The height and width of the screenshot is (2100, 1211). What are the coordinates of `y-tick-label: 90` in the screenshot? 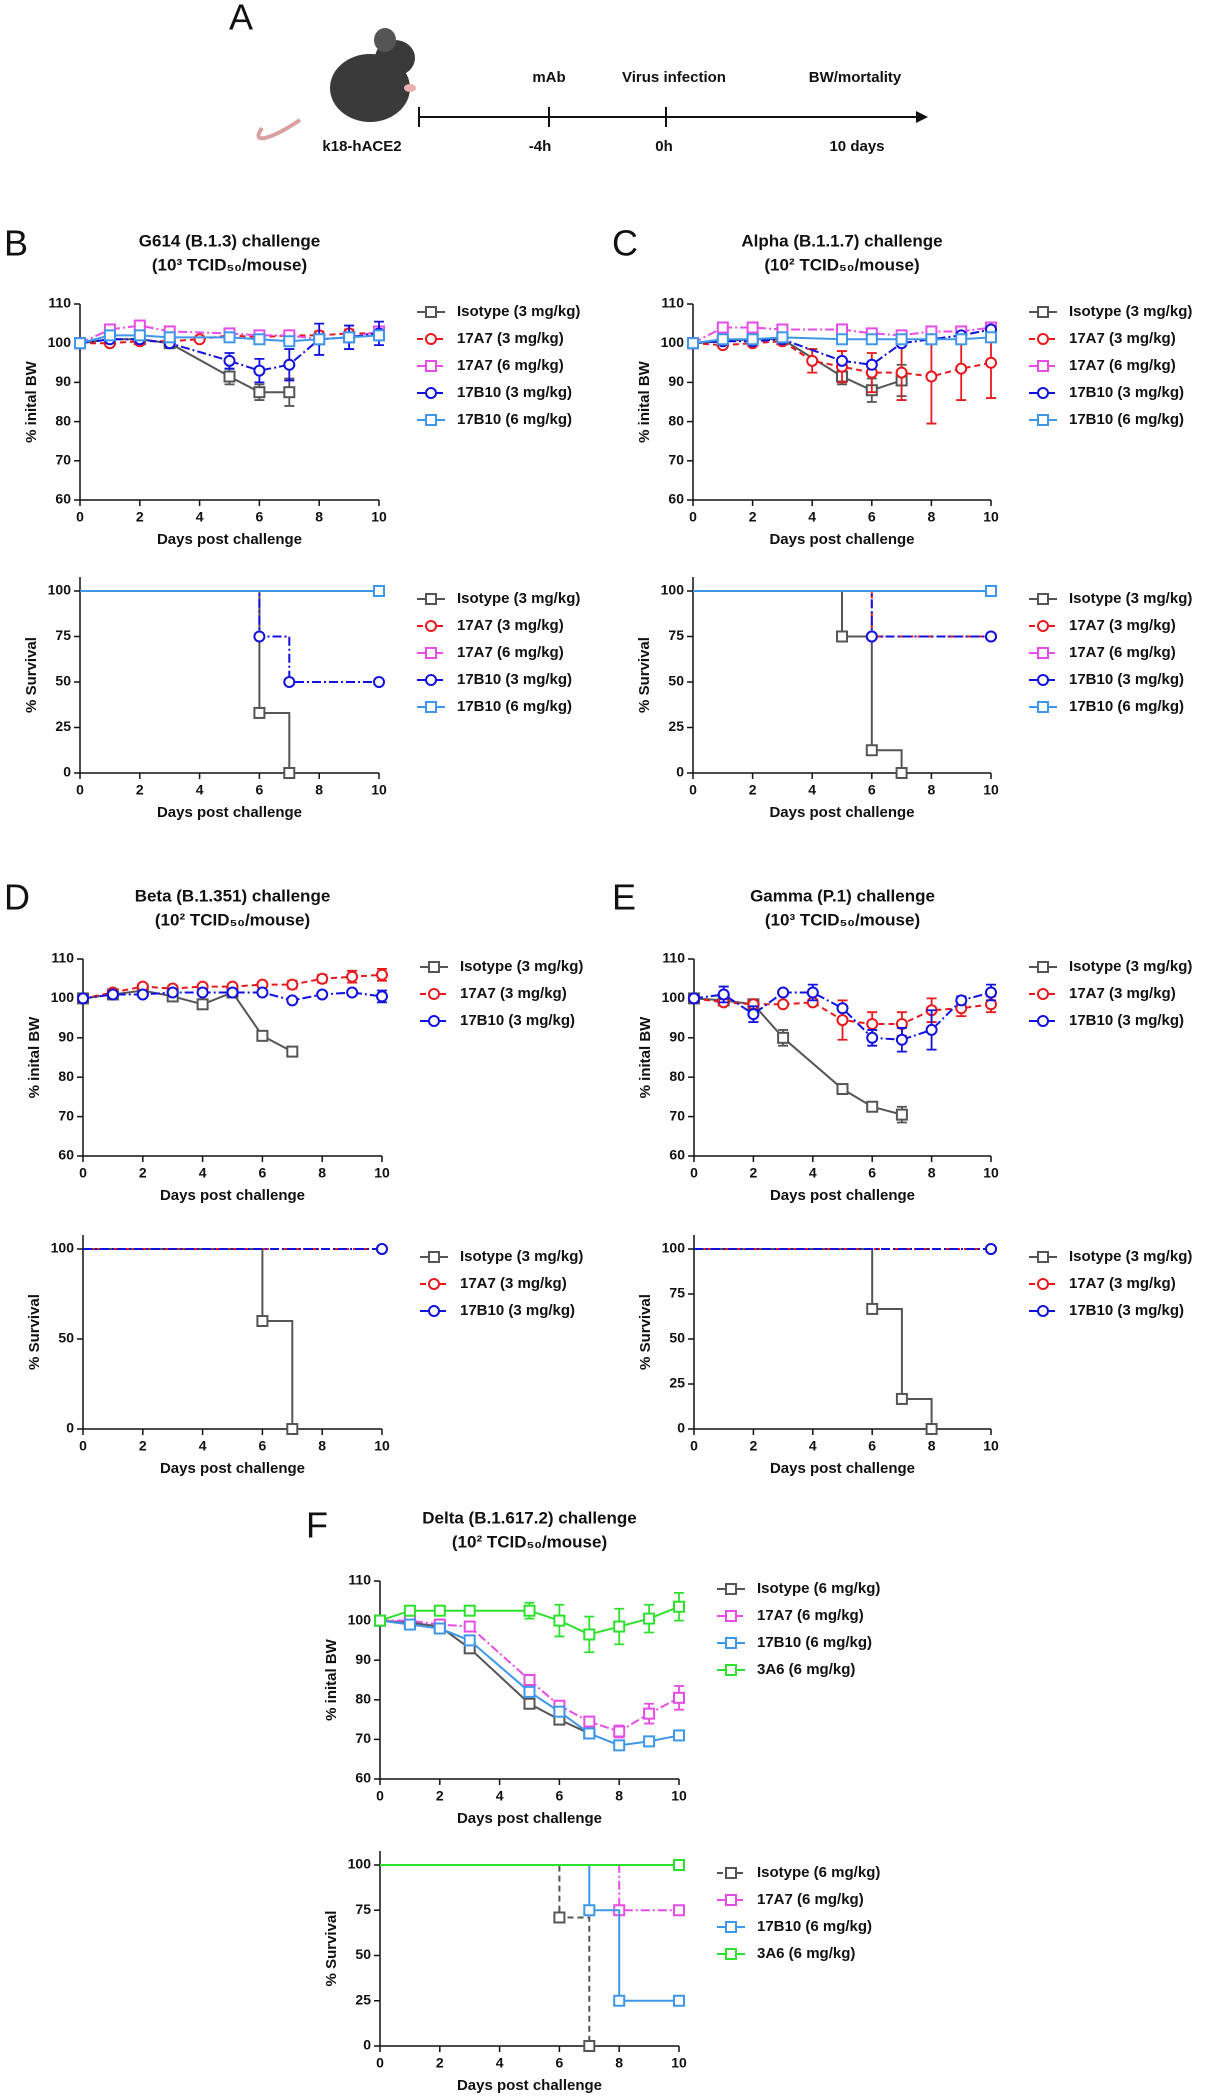 It's located at (363, 1659).